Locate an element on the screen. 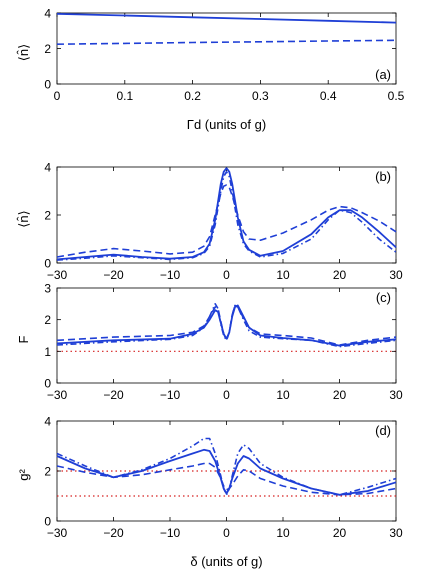 Image resolution: width=436 pixels, height=573 pixels. x-tick-label: 0.3 is located at coordinates (260, 96).